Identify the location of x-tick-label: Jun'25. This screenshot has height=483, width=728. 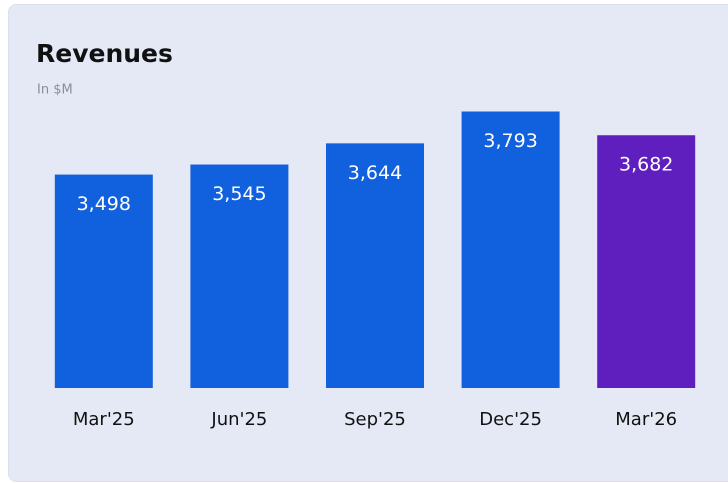
(238, 419).